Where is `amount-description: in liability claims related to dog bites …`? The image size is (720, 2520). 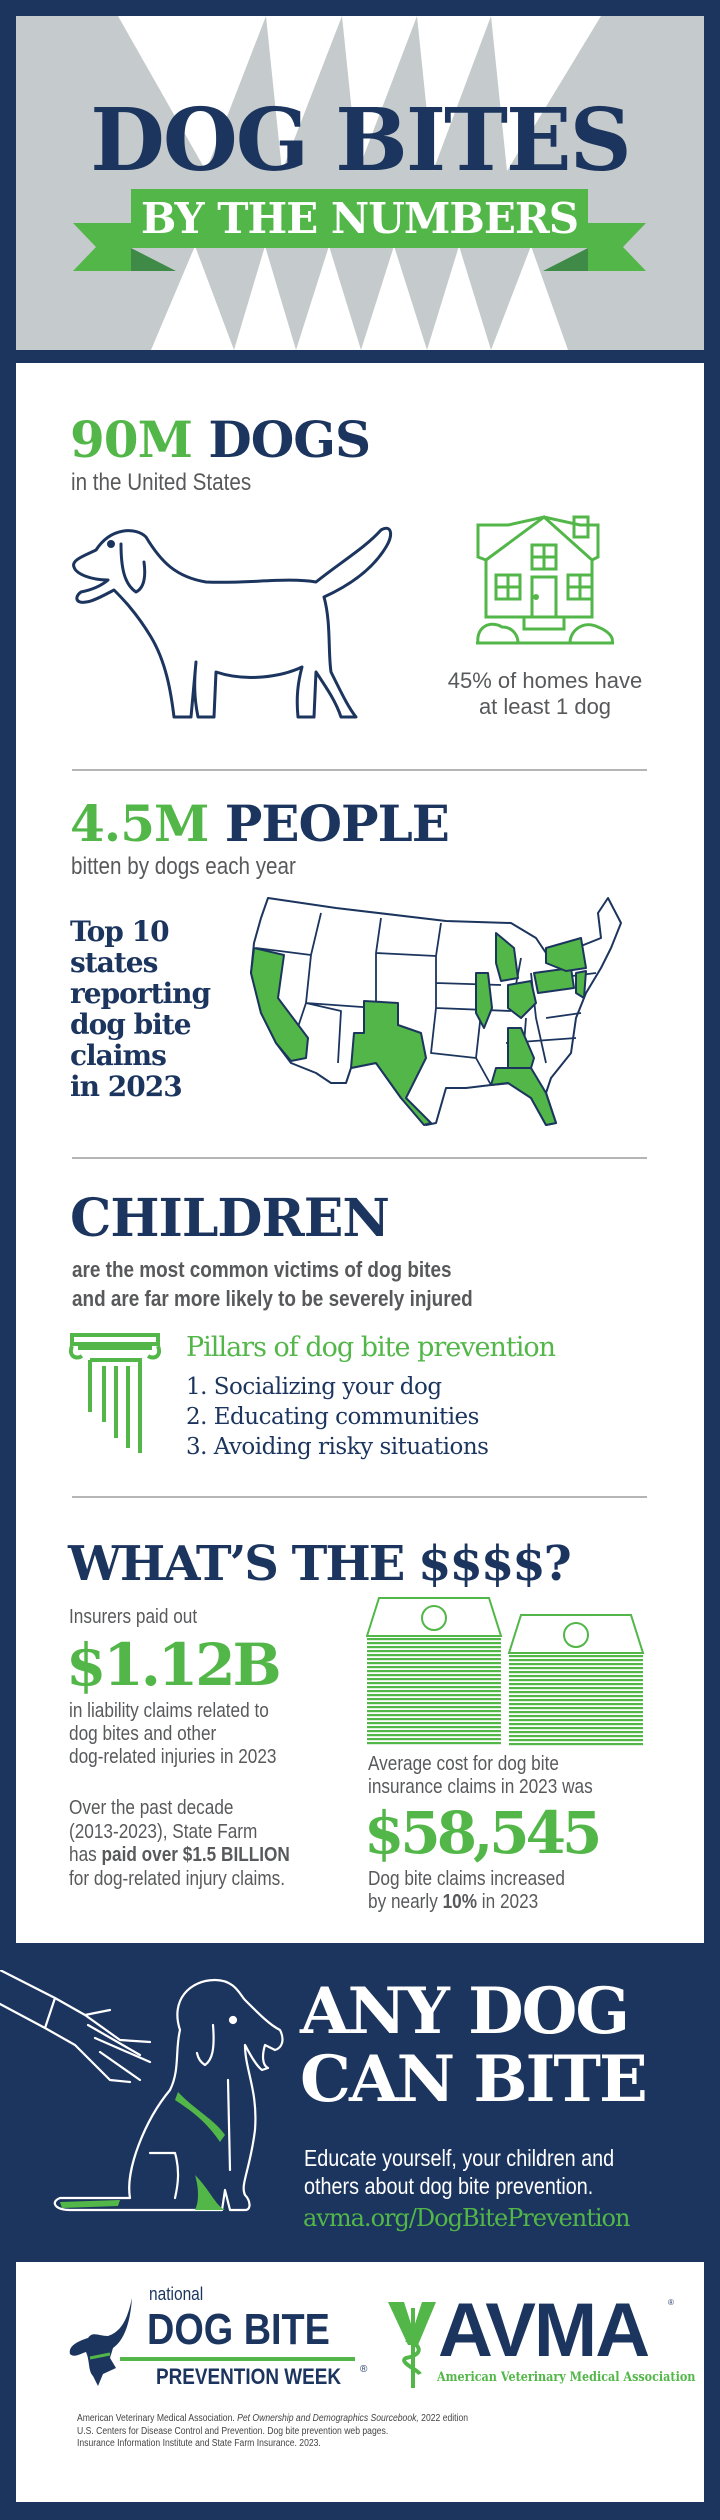 amount-description: in liability claims related to dog bites … is located at coordinates (173, 1734).